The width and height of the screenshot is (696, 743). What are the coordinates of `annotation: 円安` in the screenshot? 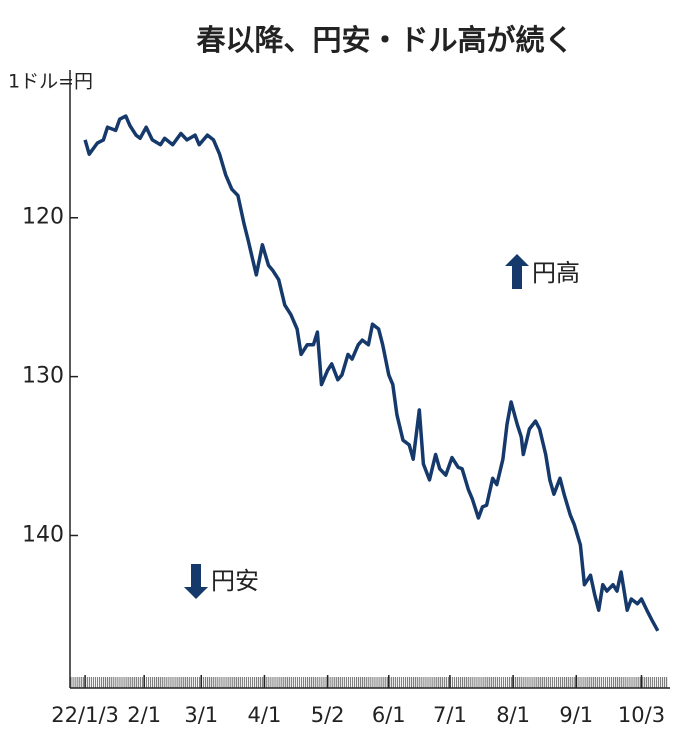 It's located at (235, 581).